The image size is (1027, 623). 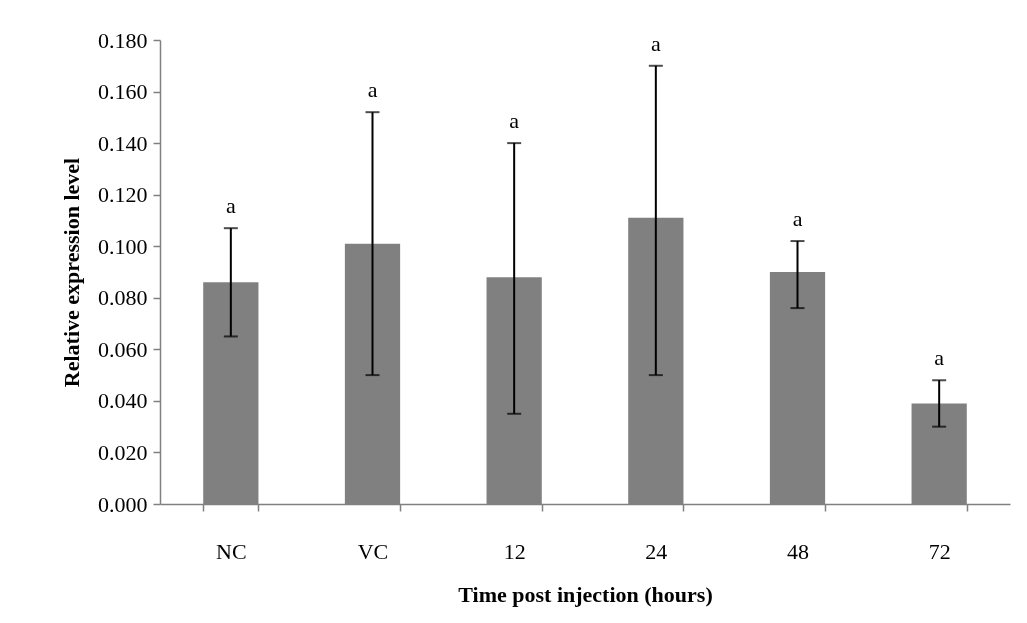 I want to click on y-tick-label: 0.060, so click(x=123, y=349).